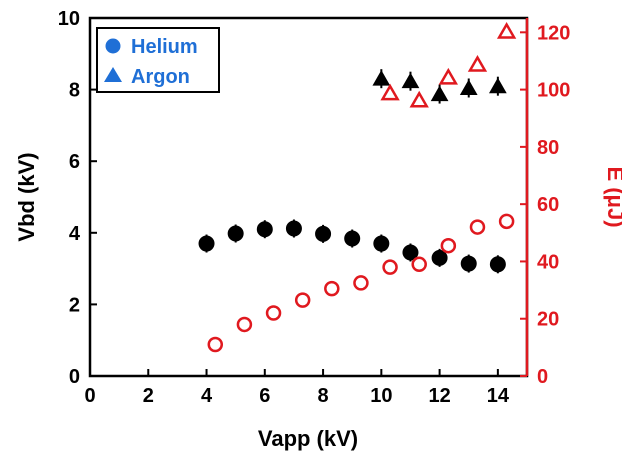 The height and width of the screenshot is (458, 622). Describe the element at coordinates (323, 396) in the screenshot. I see `x-tick-label: 8` at that location.